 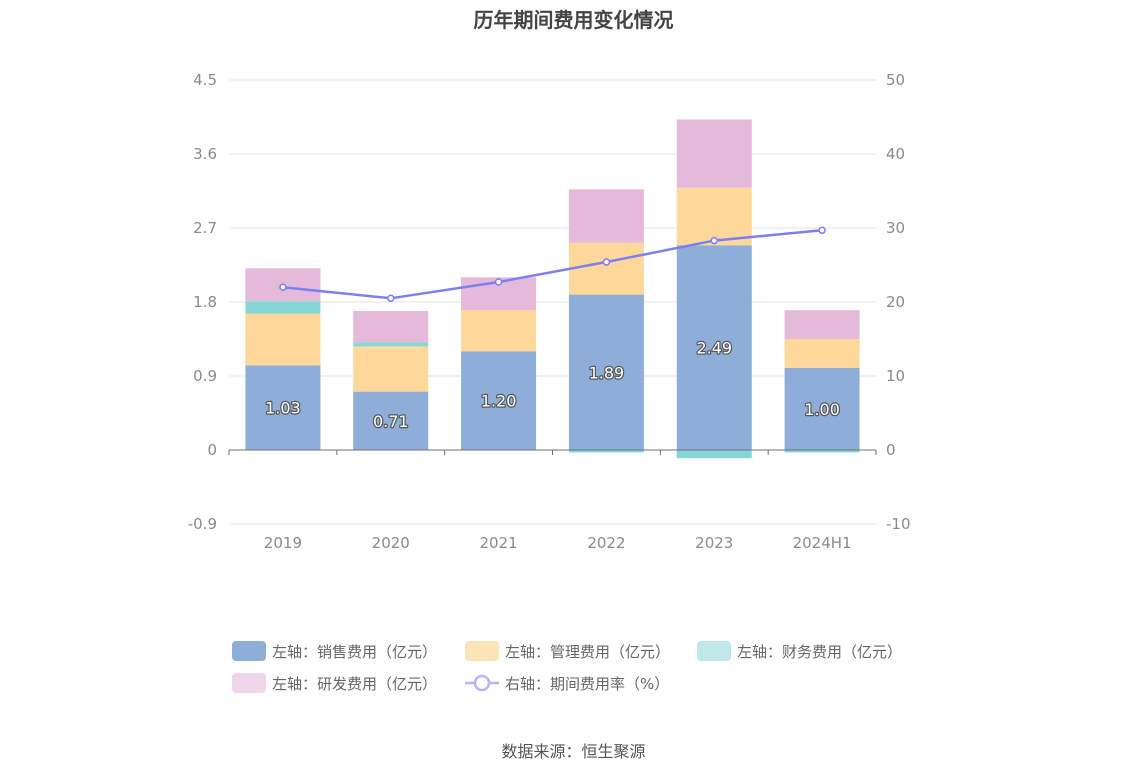 What do you see at coordinates (354, 684) in the screenshot?
I see `legend-label: 左轴：研发费用（亿元）` at bounding box center [354, 684].